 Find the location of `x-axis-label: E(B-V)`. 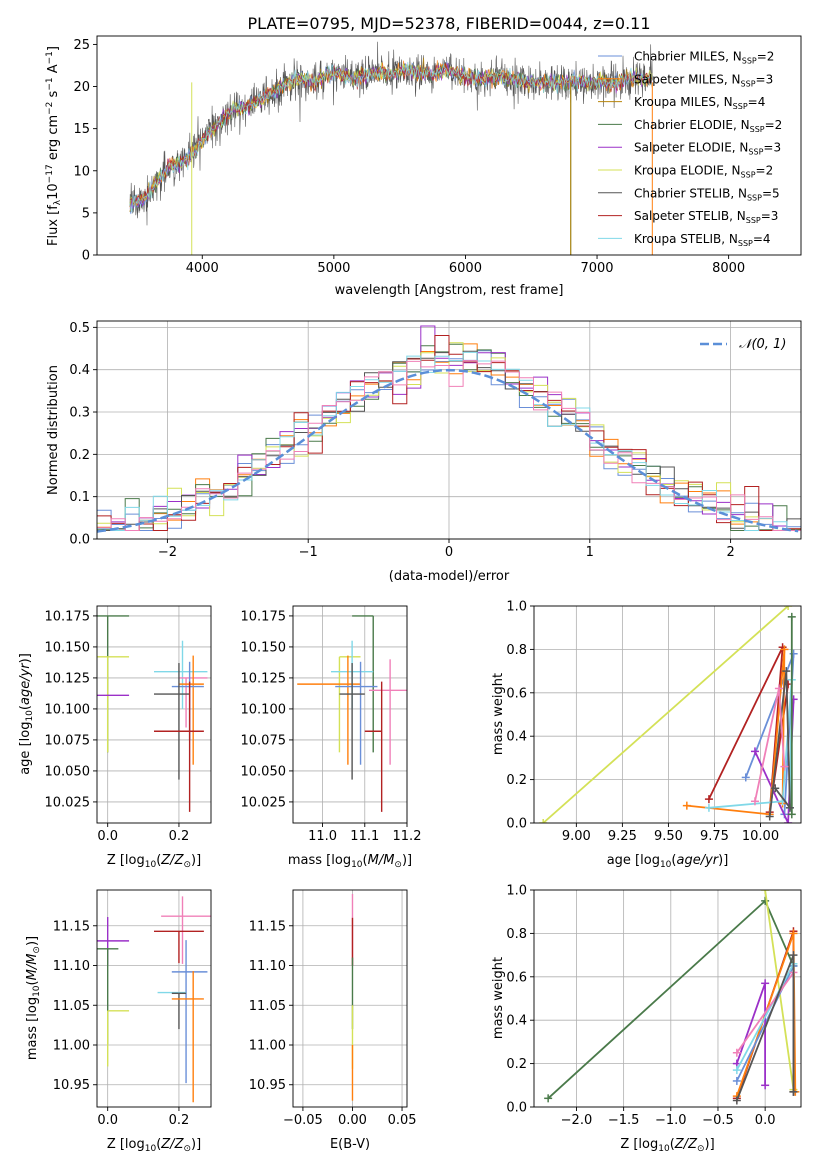

x-axis-label: E(B-V) is located at coordinates (350, 1144).